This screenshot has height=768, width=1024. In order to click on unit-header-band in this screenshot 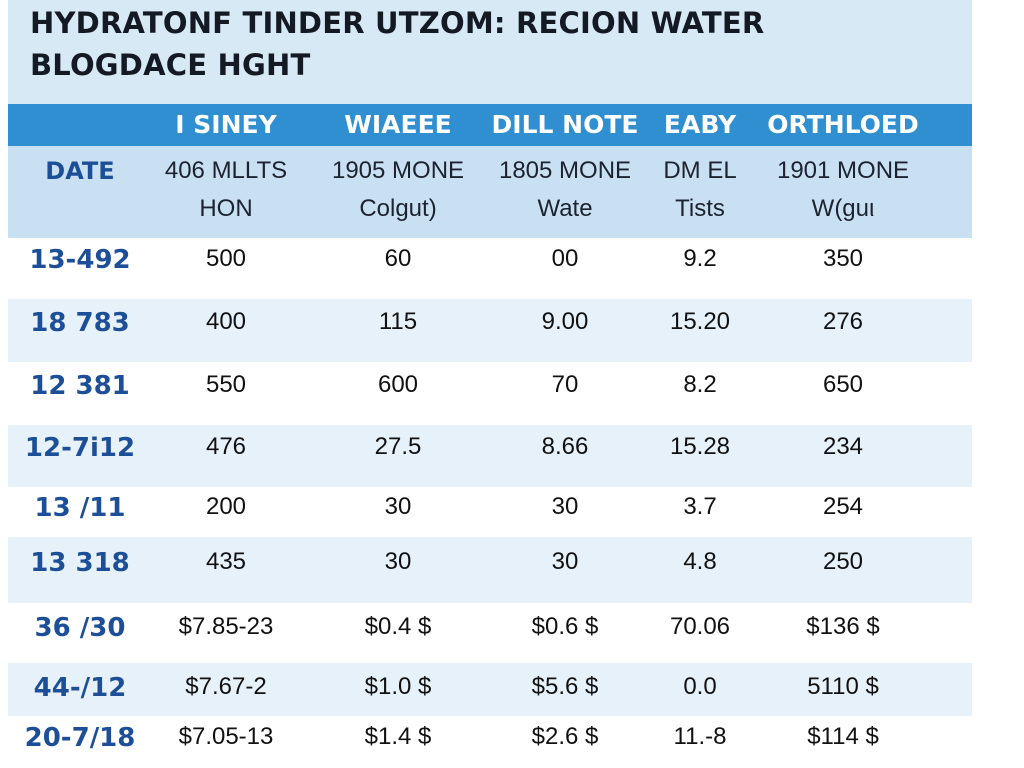, I will do `click(490, 192)`.